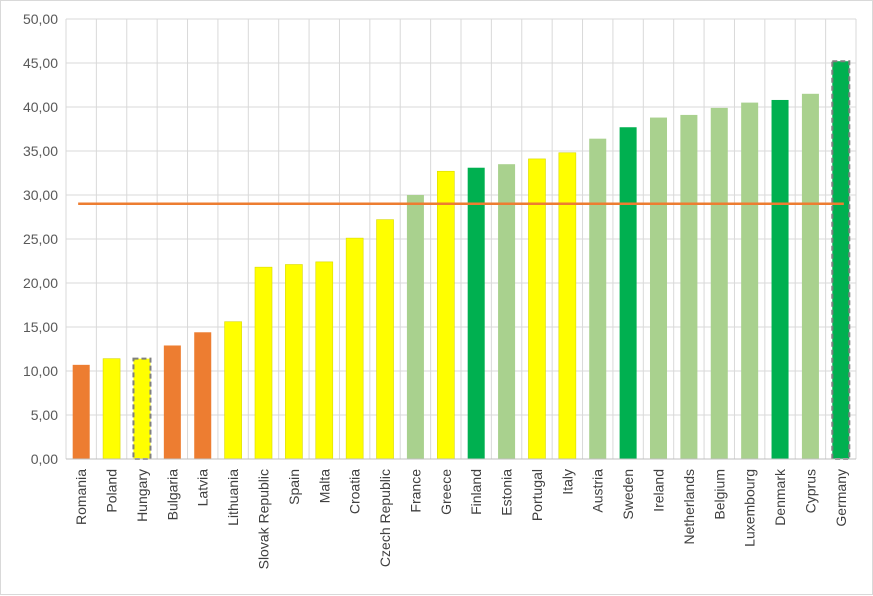 The image size is (873, 596). Describe the element at coordinates (750, 280) in the screenshot. I see `bar-luxembourg` at that location.